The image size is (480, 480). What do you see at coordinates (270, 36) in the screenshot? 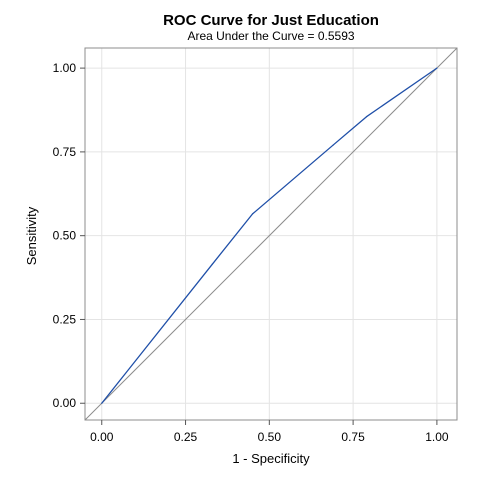
I see `chart-subtitle: Area Under the Curve = 0.5593` at bounding box center [270, 36].